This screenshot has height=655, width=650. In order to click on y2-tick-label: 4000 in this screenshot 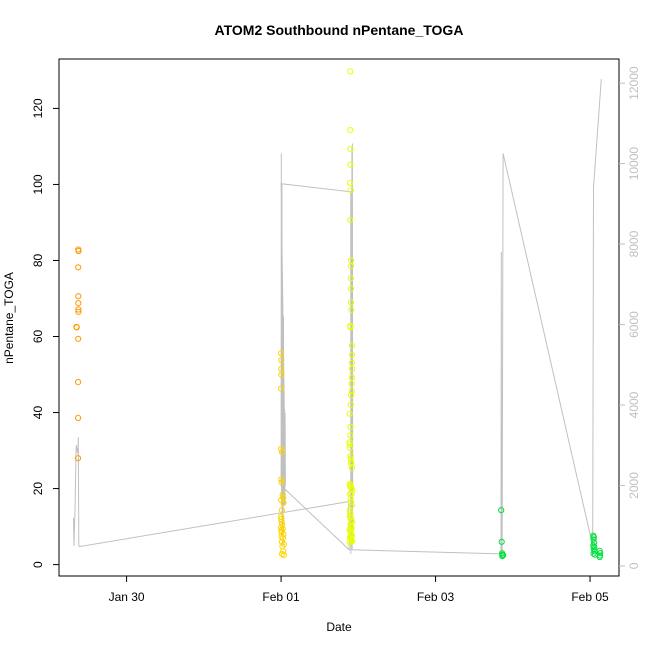, I will do `click(634, 404)`.